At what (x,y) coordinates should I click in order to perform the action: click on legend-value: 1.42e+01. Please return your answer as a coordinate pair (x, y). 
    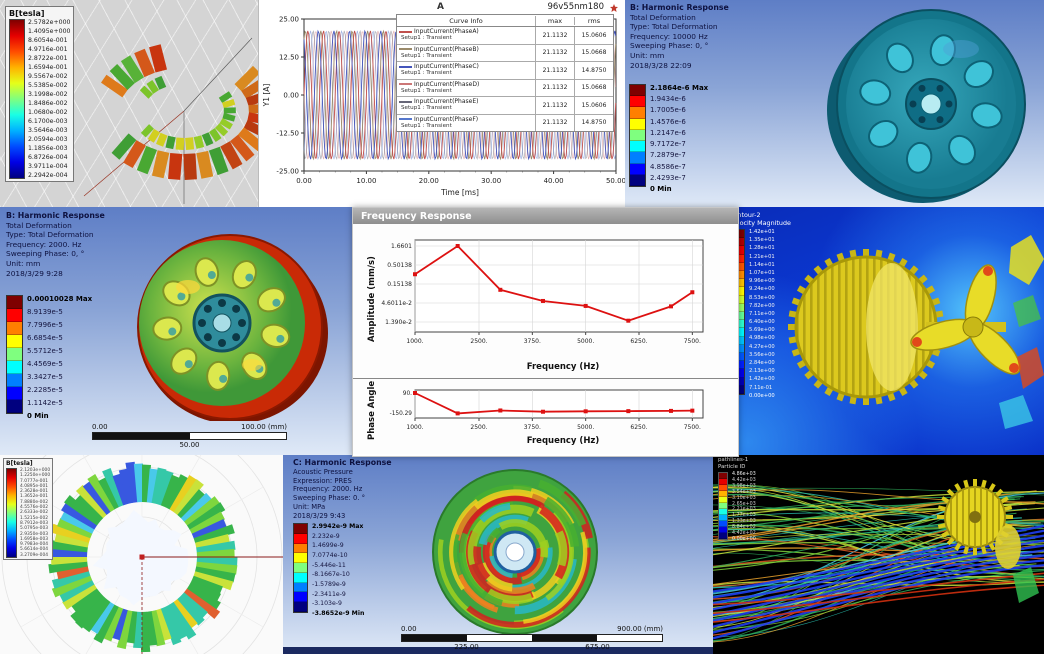
    Looking at the image, I should click on (762, 232).